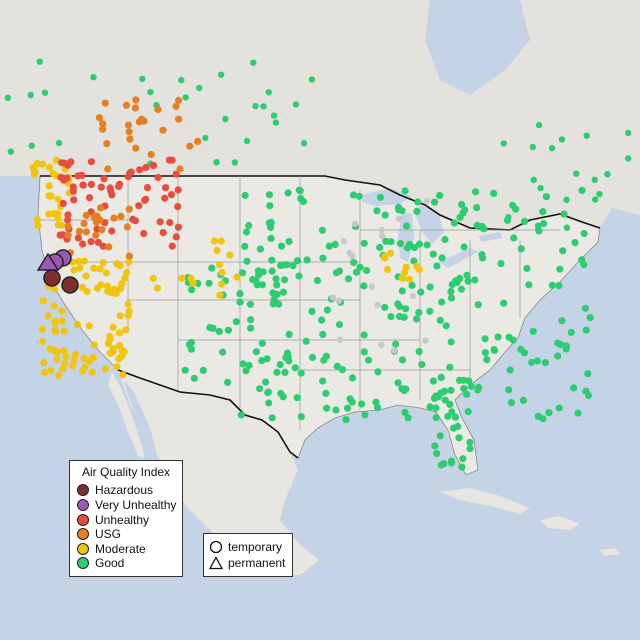  What do you see at coordinates (126, 472) in the screenshot?
I see `aqi-legend-title: Air Quality Index` at bounding box center [126, 472].